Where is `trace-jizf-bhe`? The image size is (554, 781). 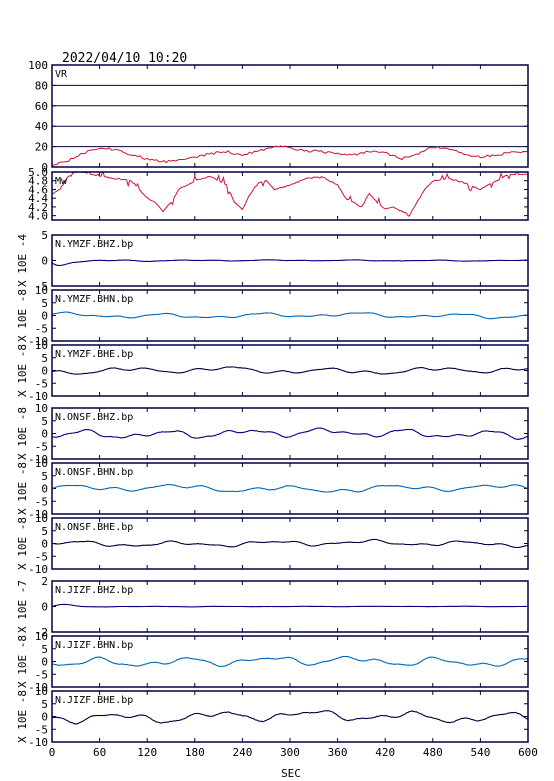
trace-jizf-bhe is located at coordinates (290, 717).